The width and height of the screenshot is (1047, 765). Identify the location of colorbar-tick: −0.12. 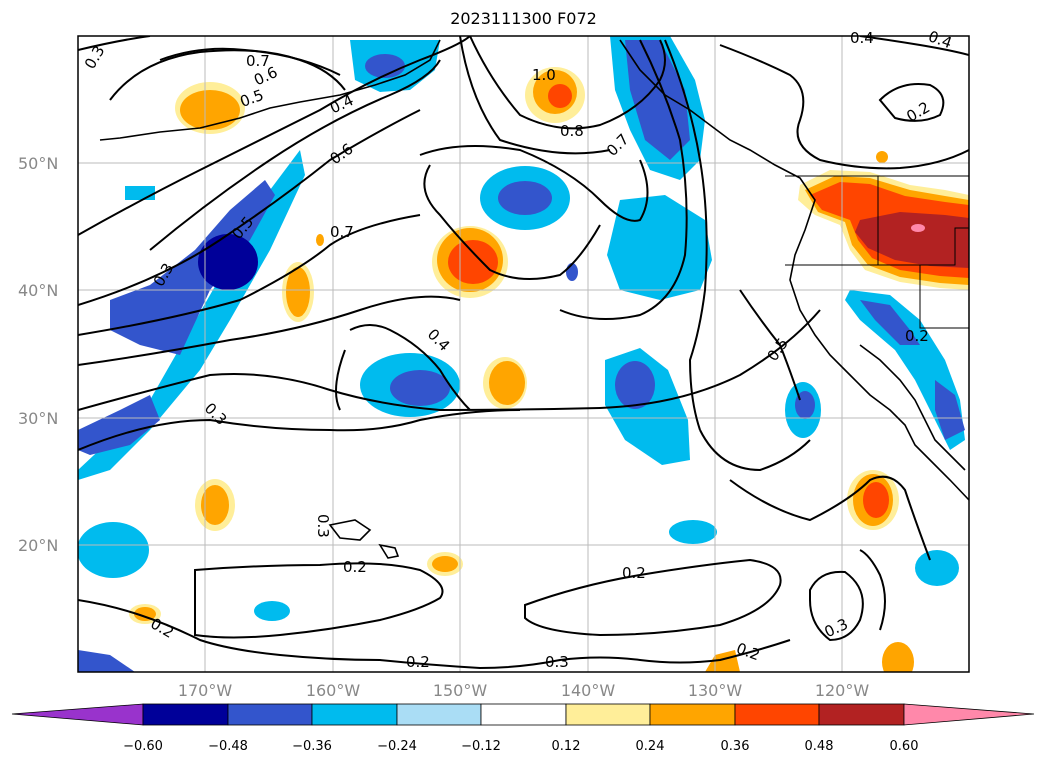
(481, 746).